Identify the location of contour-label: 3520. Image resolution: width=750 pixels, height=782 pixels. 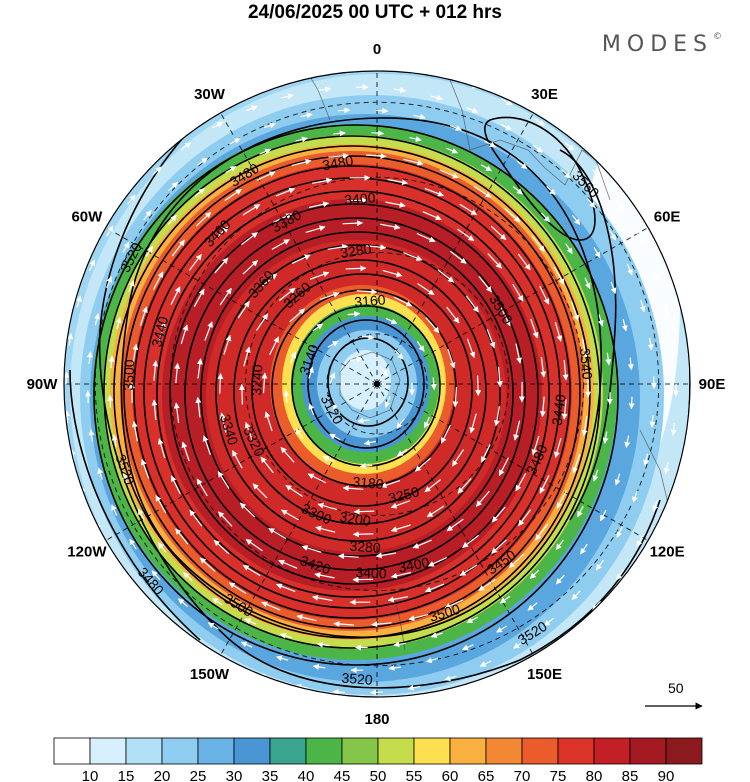
(357, 679).